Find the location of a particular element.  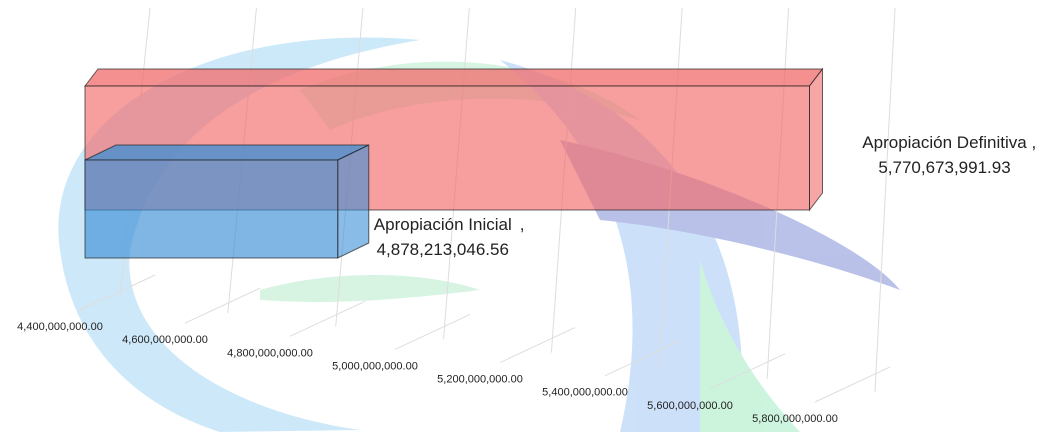

x-tick-label: 5,000,000,000.00 is located at coordinates (375, 366).